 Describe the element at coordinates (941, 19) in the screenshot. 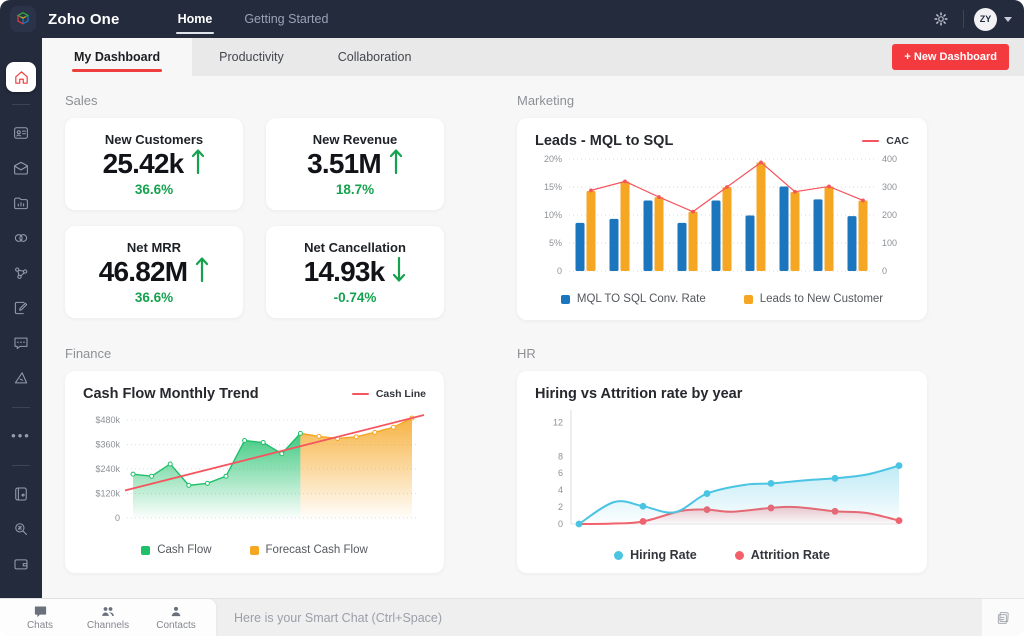

I see `gear-icon` at that location.